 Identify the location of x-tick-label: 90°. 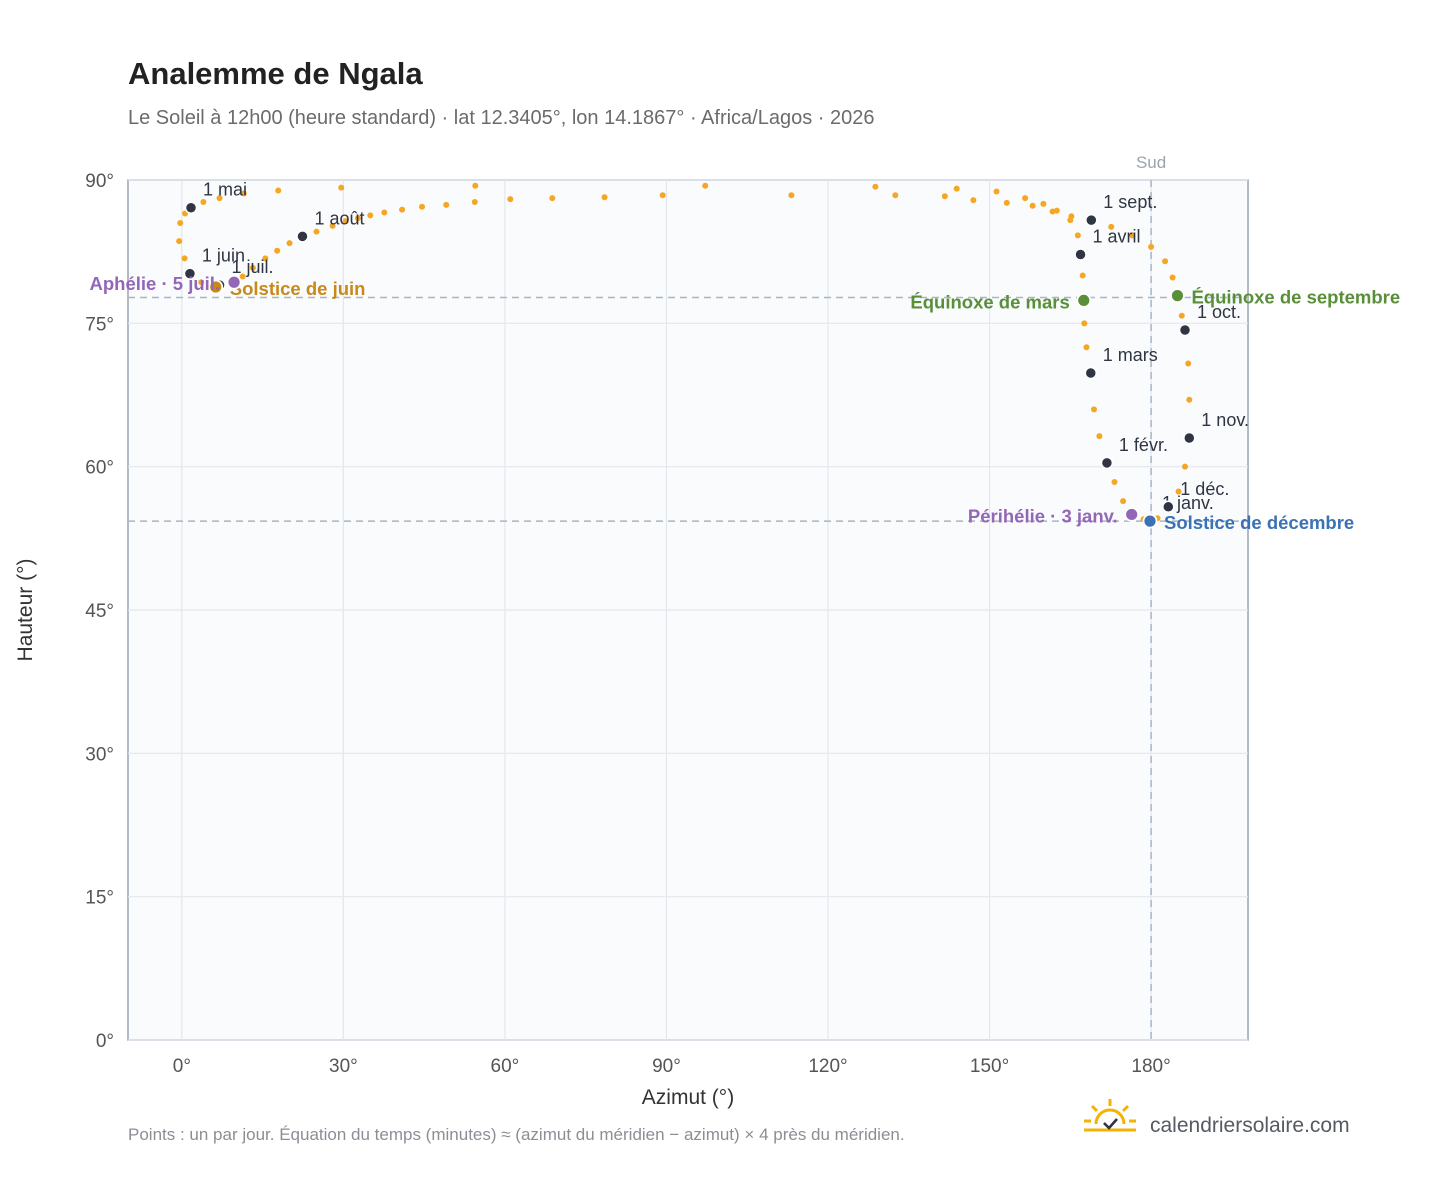
(666, 1066).